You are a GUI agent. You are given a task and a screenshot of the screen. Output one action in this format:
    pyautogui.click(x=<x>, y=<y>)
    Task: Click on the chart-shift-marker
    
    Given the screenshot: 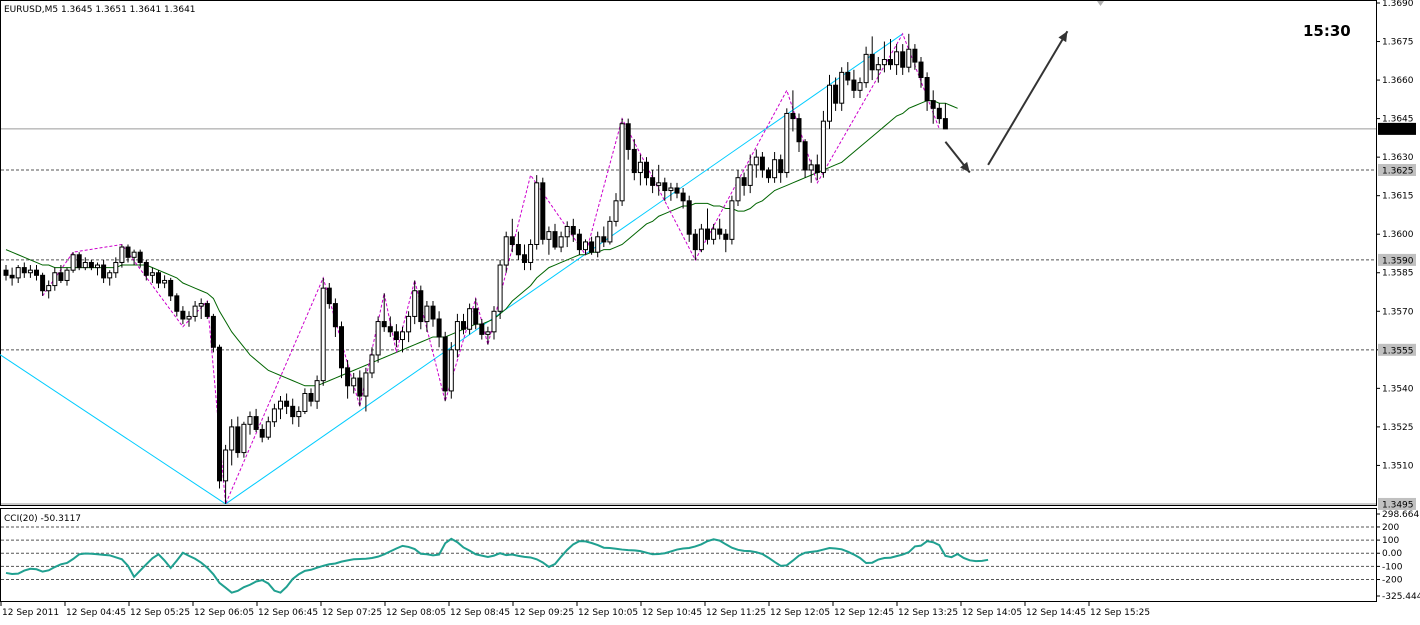 What is the action you would take?
    pyautogui.click(x=1100, y=3)
    